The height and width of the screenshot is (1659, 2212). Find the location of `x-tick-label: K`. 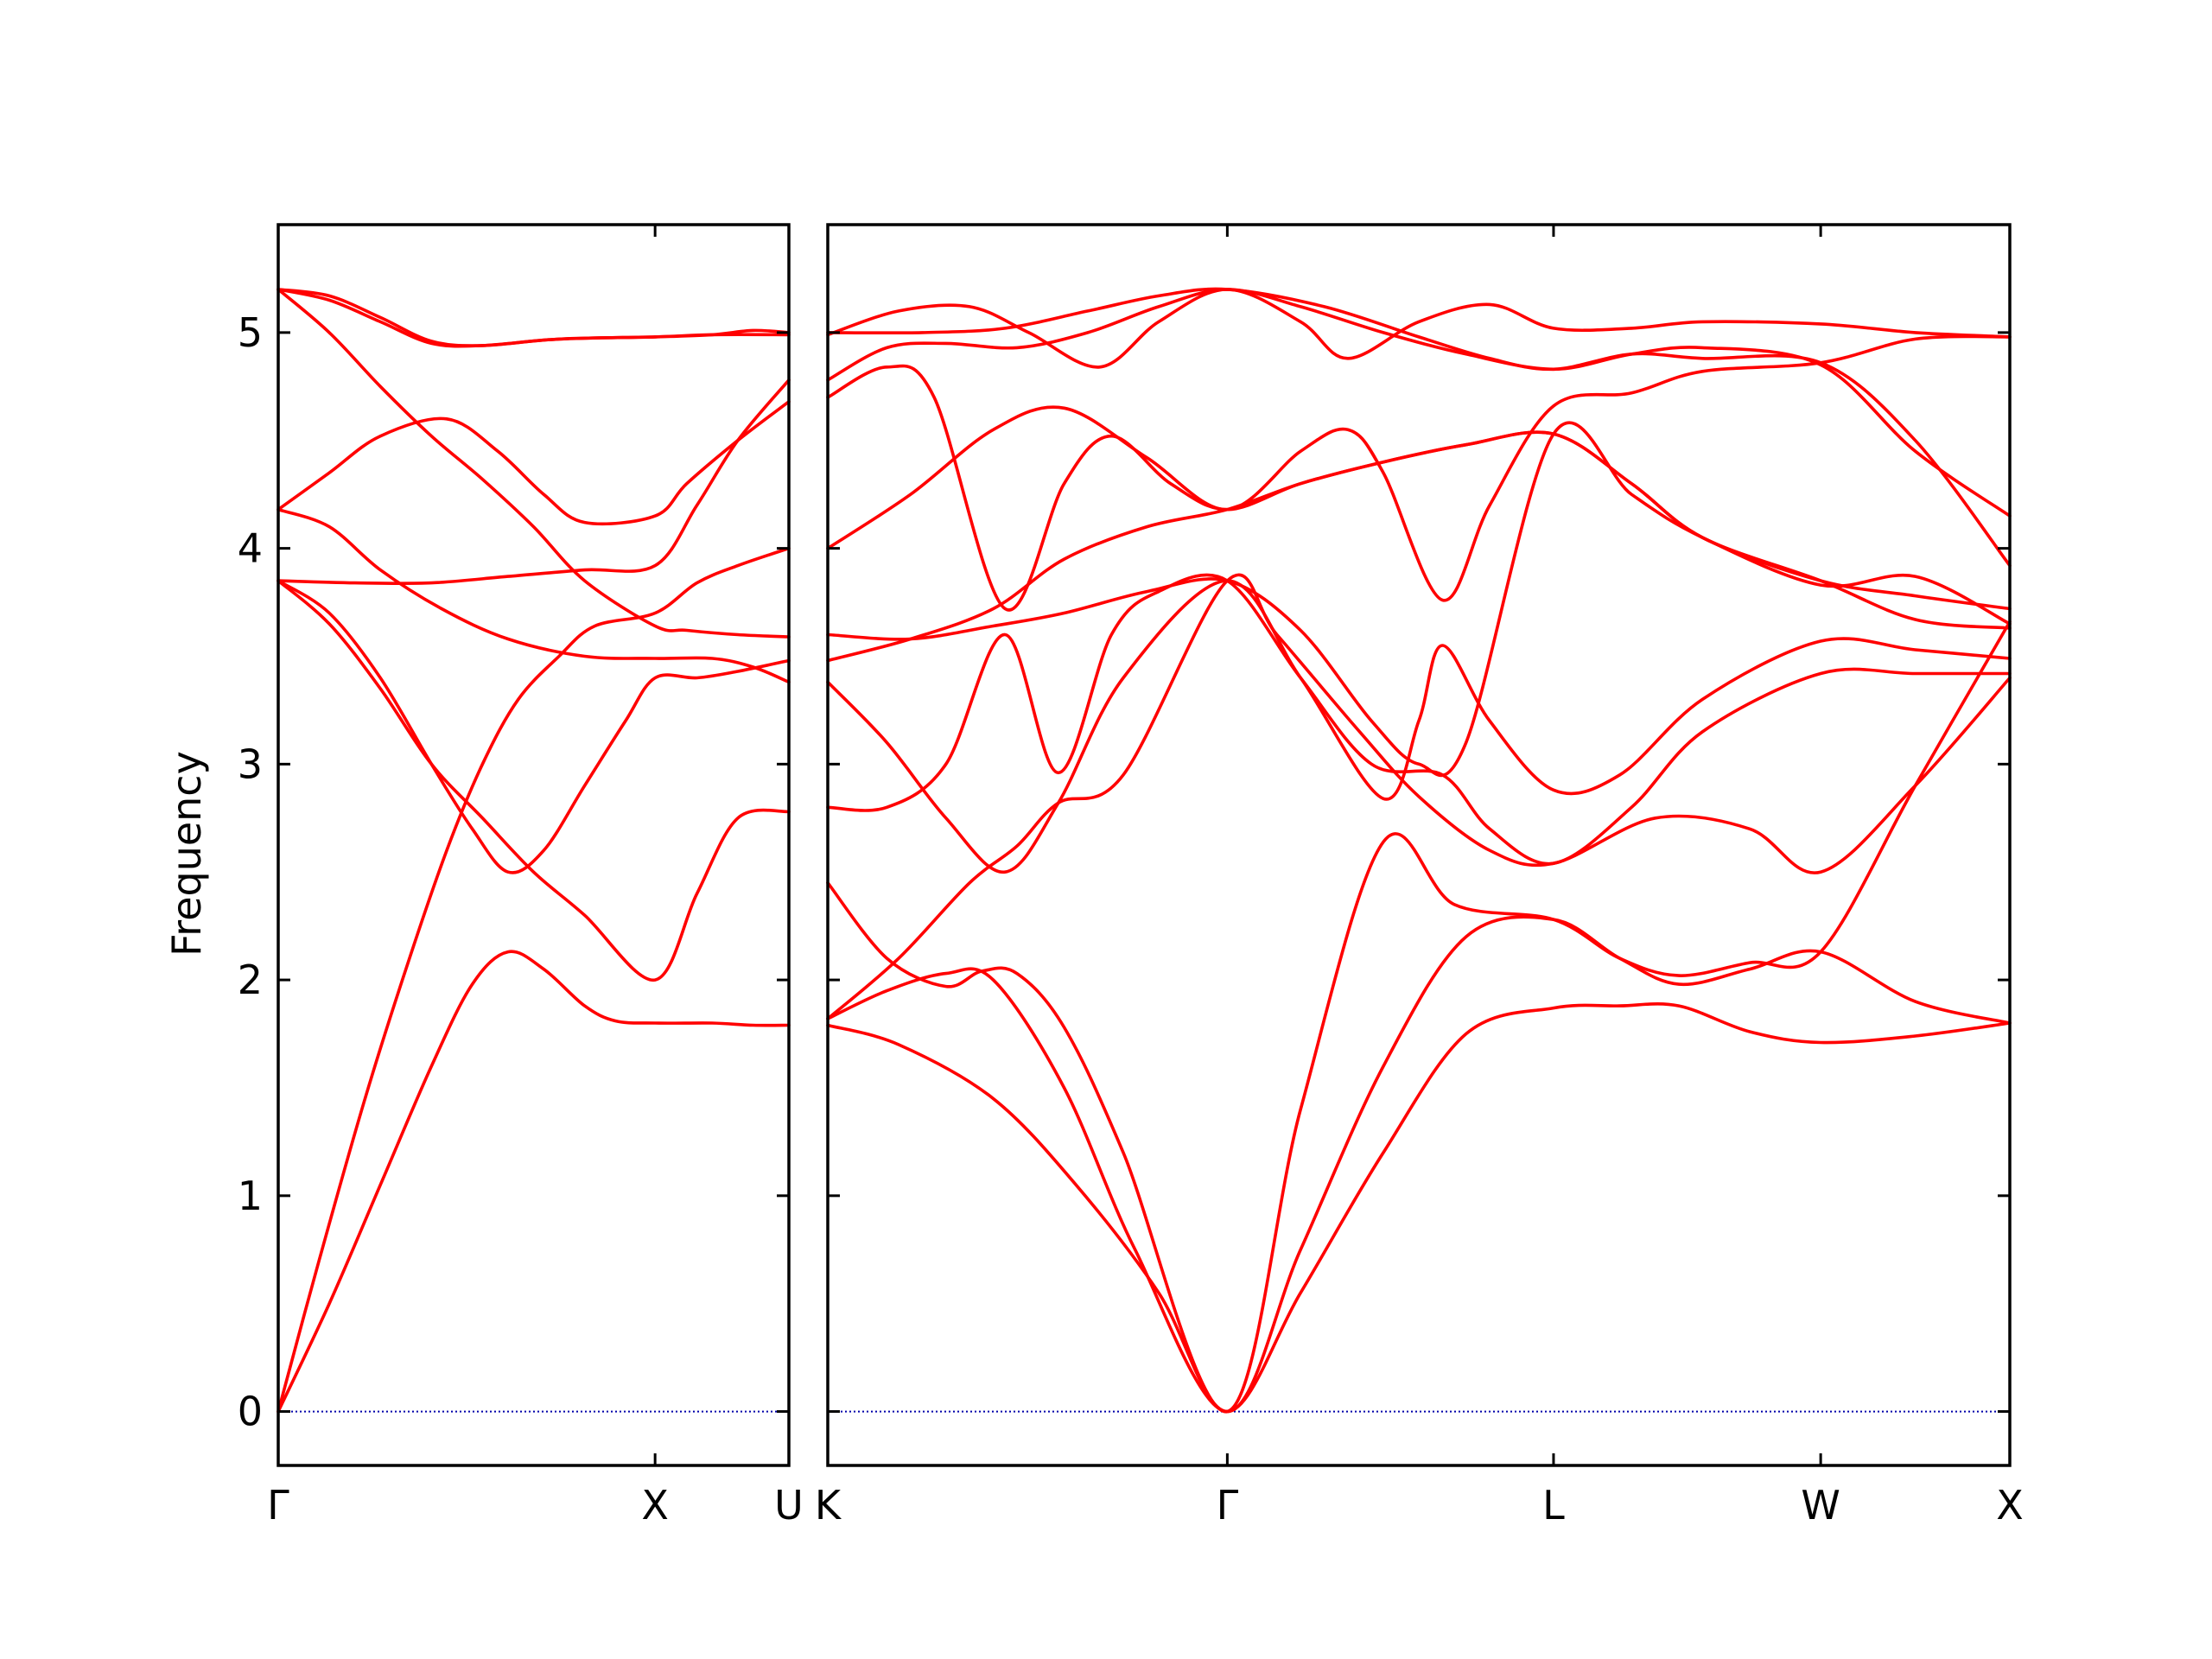

x-tick-label: K is located at coordinates (828, 1505).